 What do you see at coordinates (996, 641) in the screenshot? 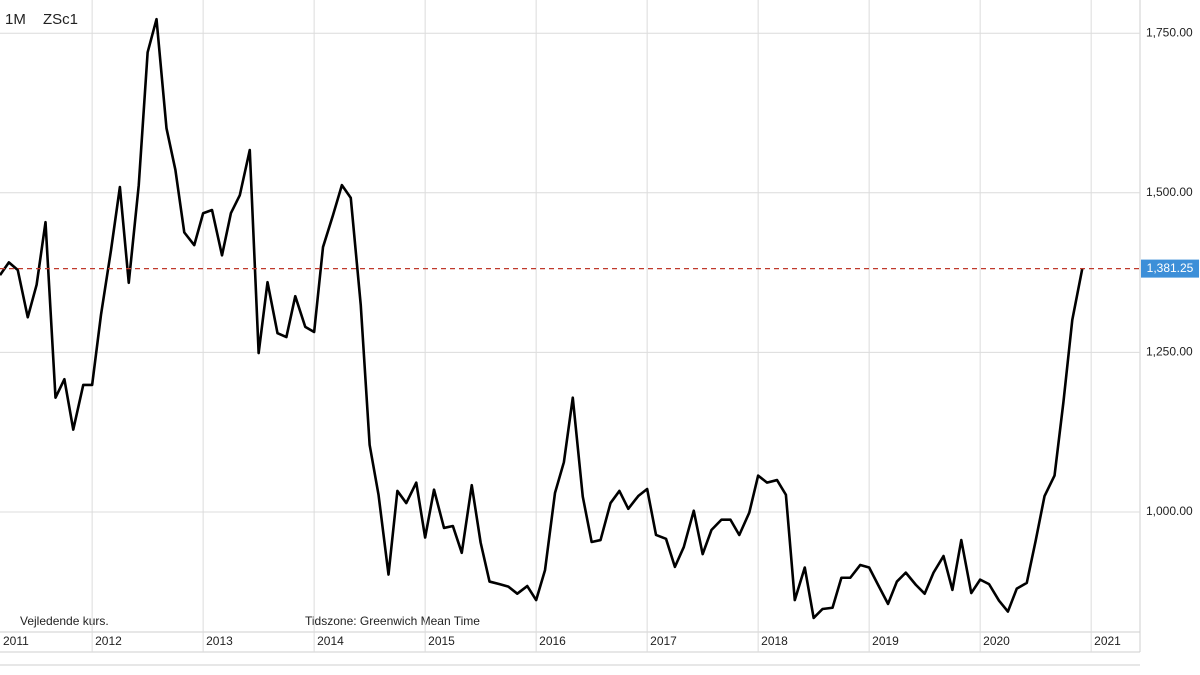
I see `x-tick-label: 2020` at bounding box center [996, 641].